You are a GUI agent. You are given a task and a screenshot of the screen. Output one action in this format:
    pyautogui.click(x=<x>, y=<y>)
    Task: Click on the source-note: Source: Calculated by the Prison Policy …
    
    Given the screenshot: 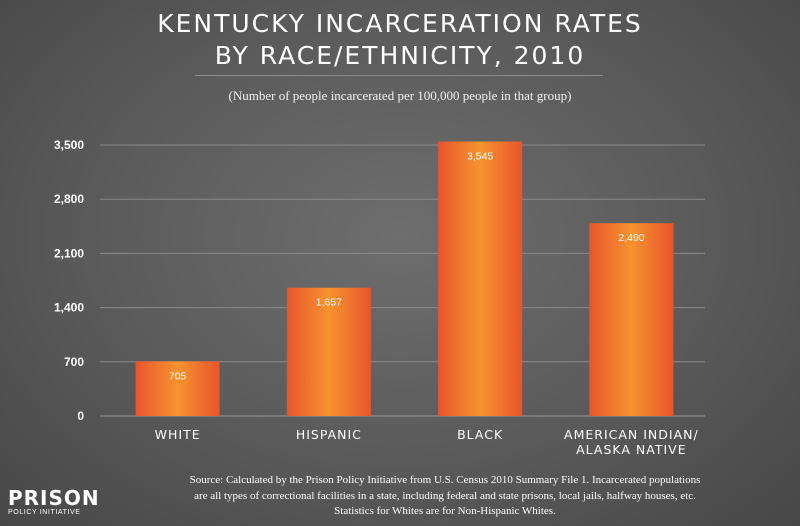 What is the action you would take?
    pyautogui.click(x=445, y=496)
    